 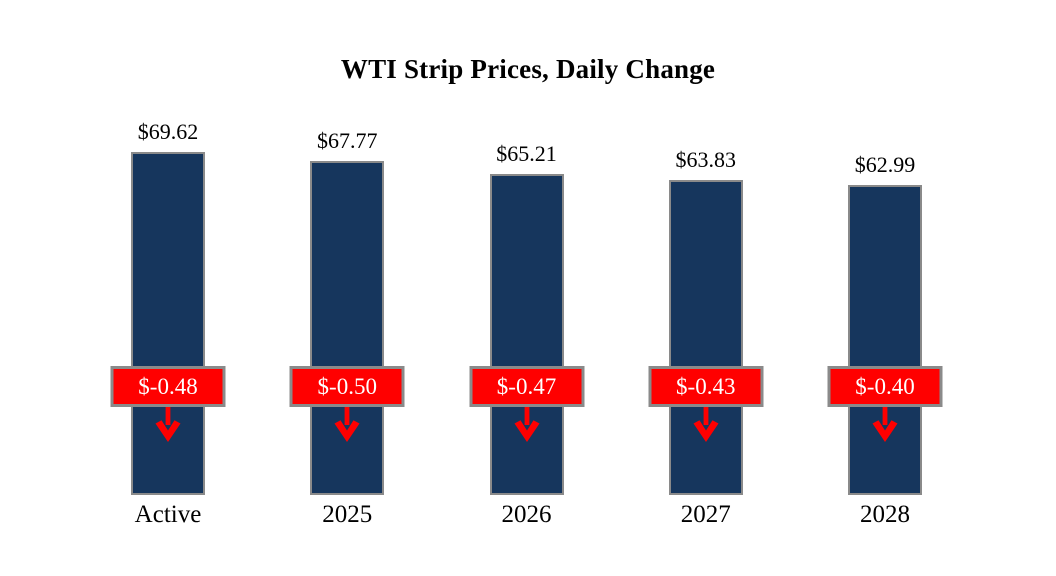 What do you see at coordinates (705, 514) in the screenshot?
I see `category-label: 2027` at bounding box center [705, 514].